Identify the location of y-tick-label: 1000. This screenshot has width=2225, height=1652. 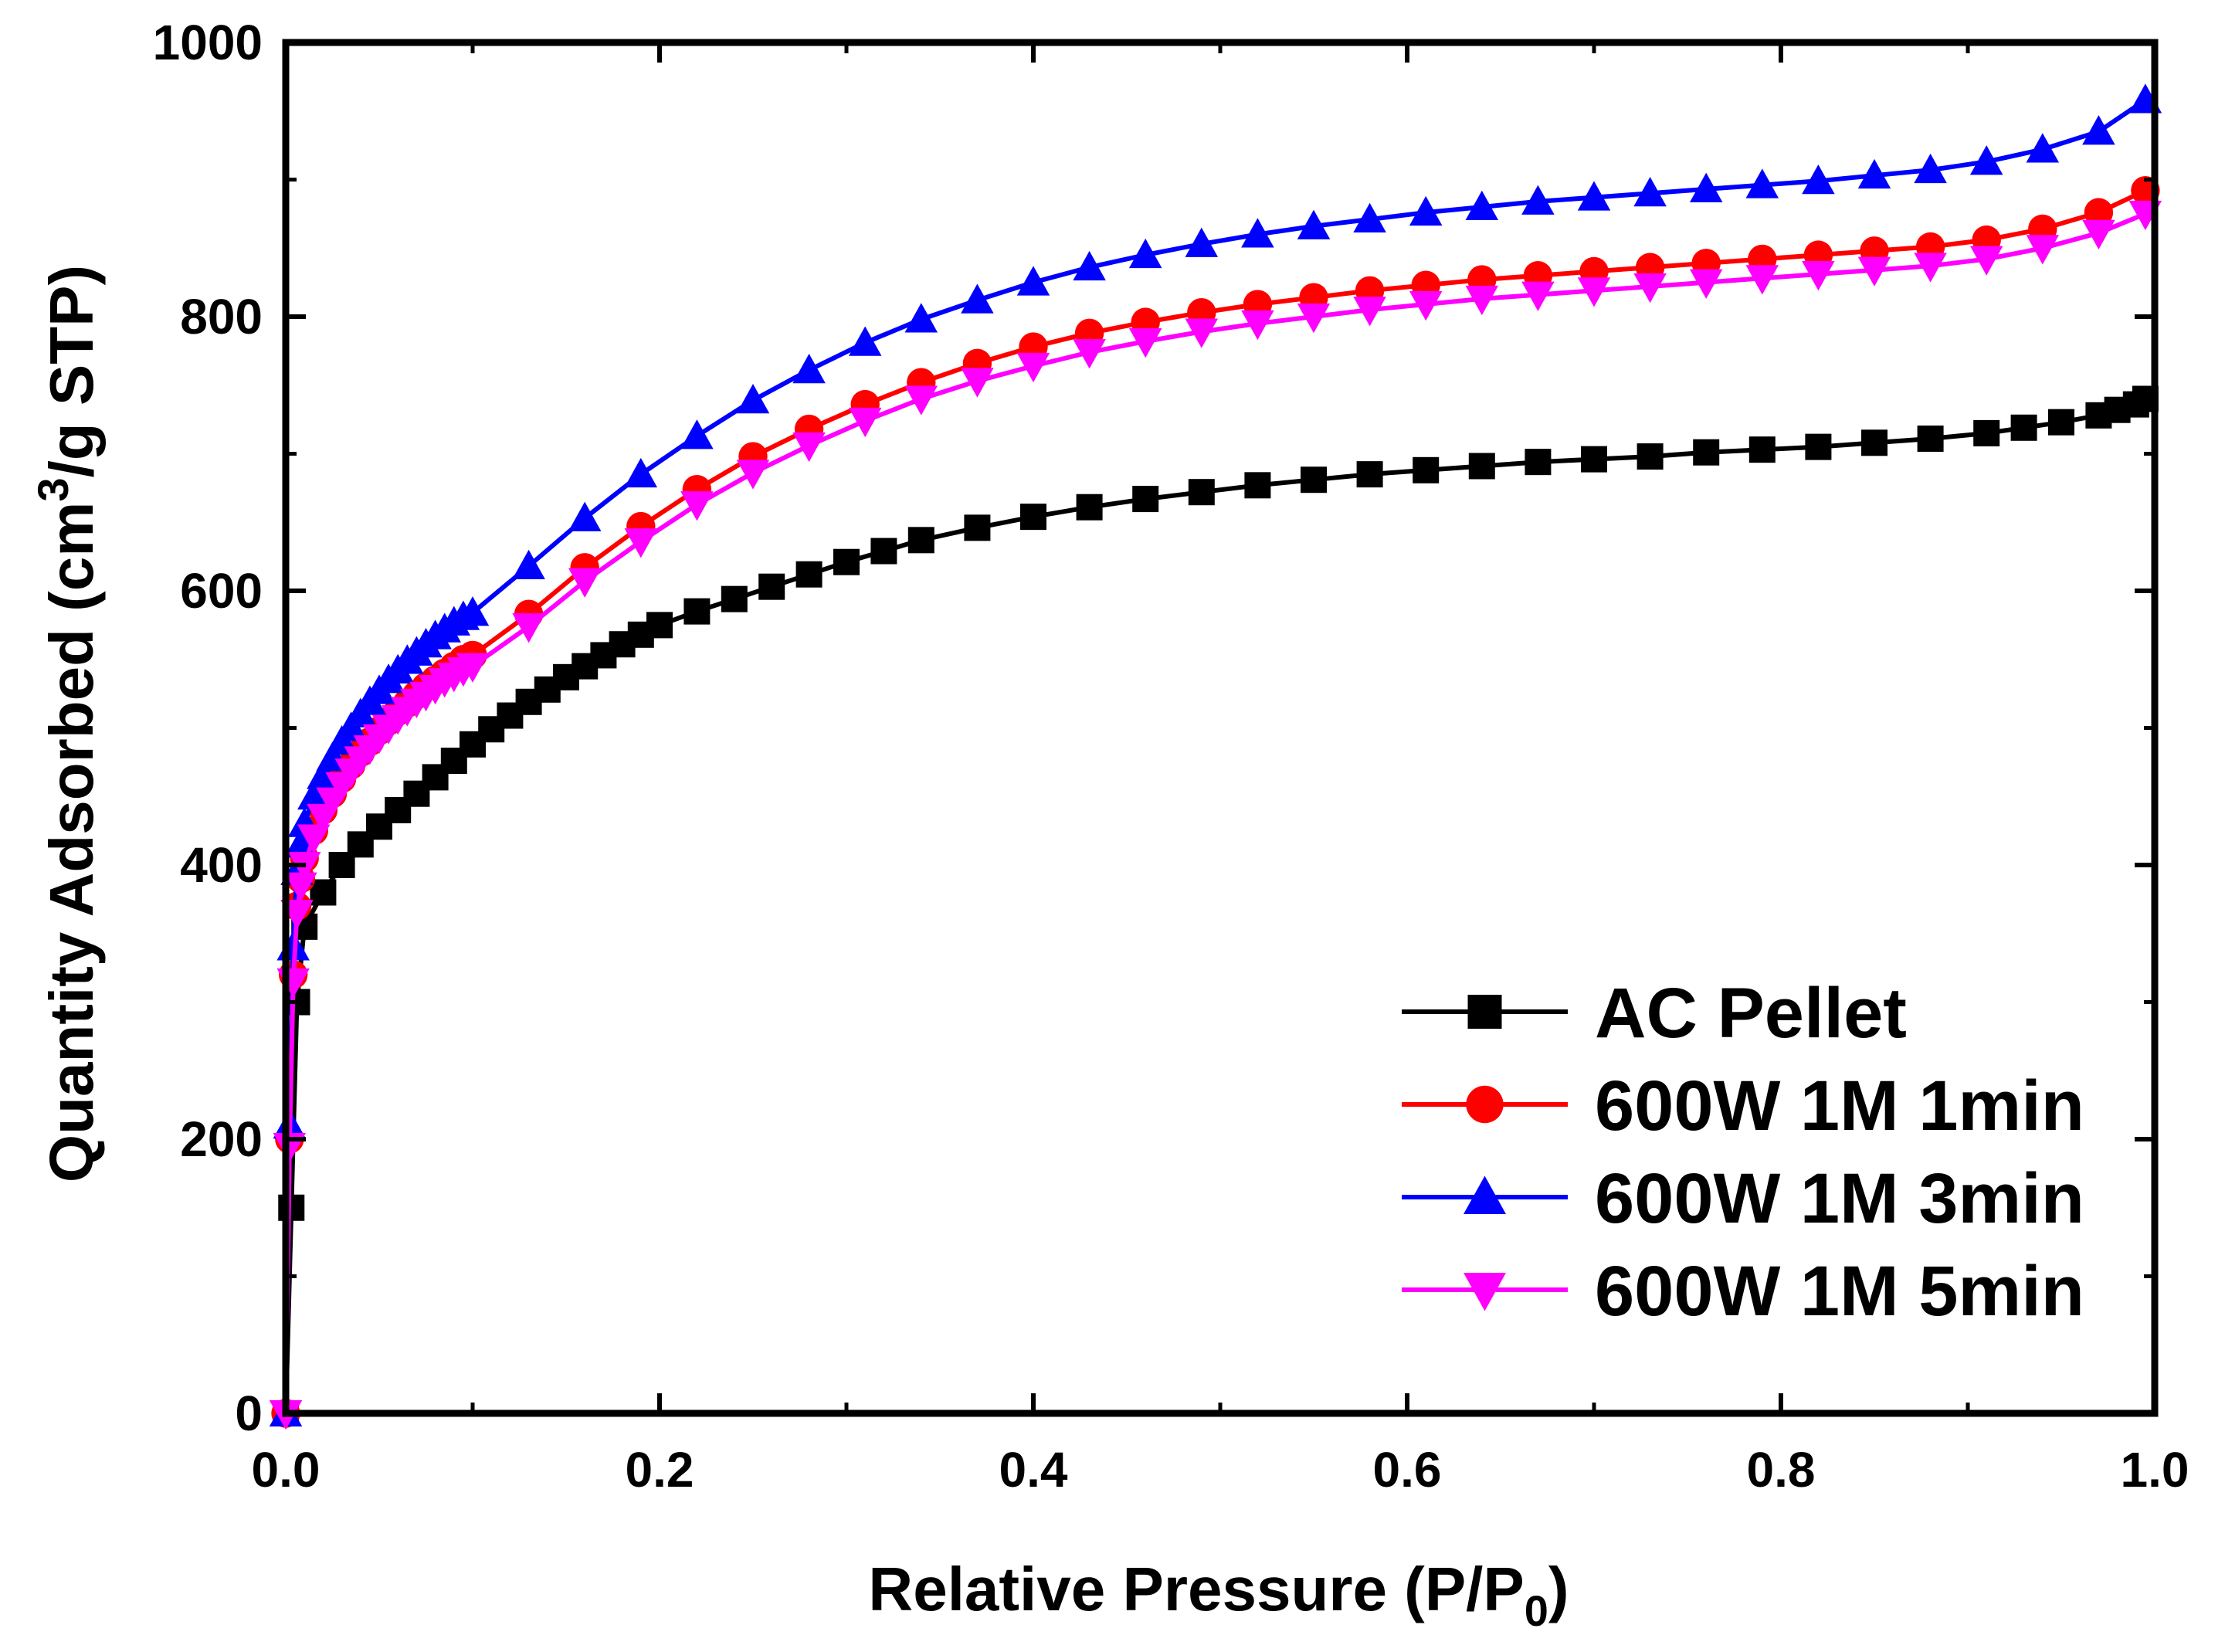
(208, 42).